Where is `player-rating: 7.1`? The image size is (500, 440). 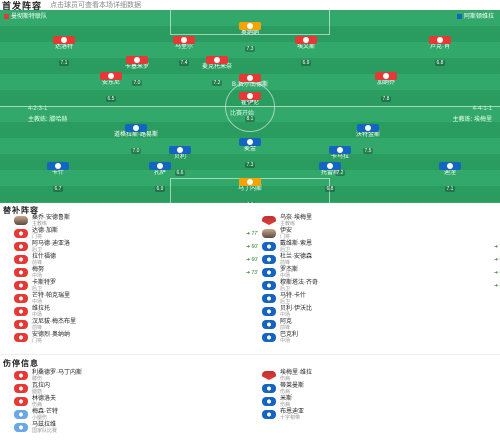 player-rating: 7.1 is located at coordinates (450, 189).